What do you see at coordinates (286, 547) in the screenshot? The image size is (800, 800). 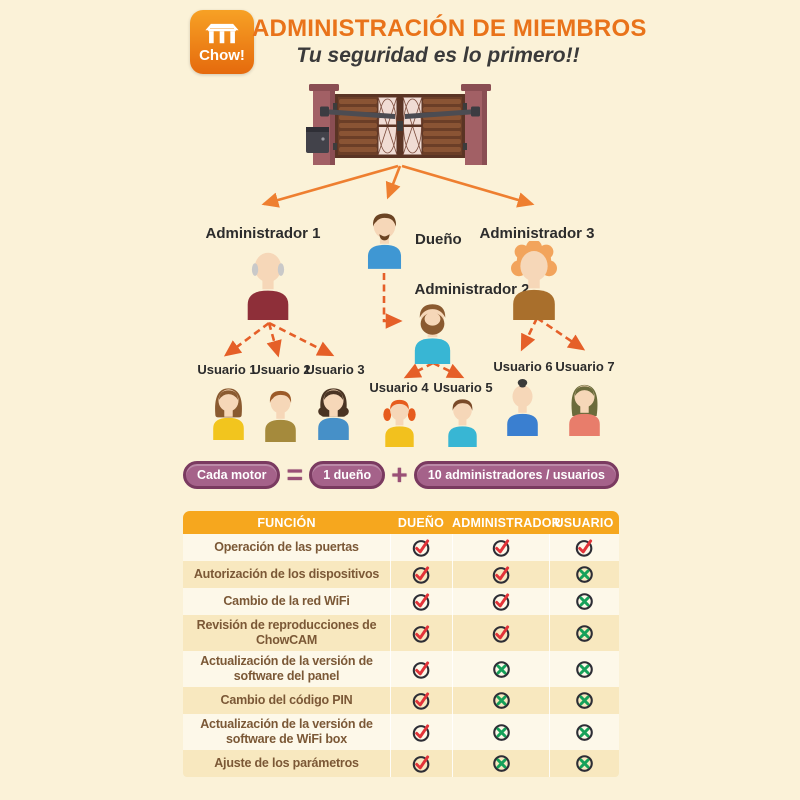 I see `function-cell: Operación de las puertas` at bounding box center [286, 547].